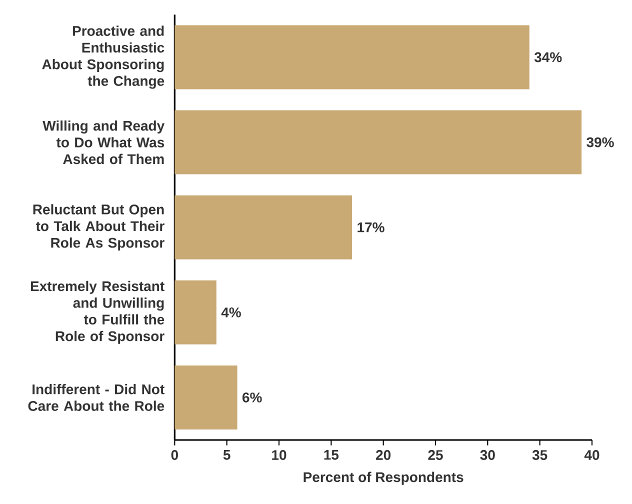 This screenshot has width=632, height=504. What do you see at coordinates (371, 227) in the screenshot?
I see `data-label: 17%` at bounding box center [371, 227].